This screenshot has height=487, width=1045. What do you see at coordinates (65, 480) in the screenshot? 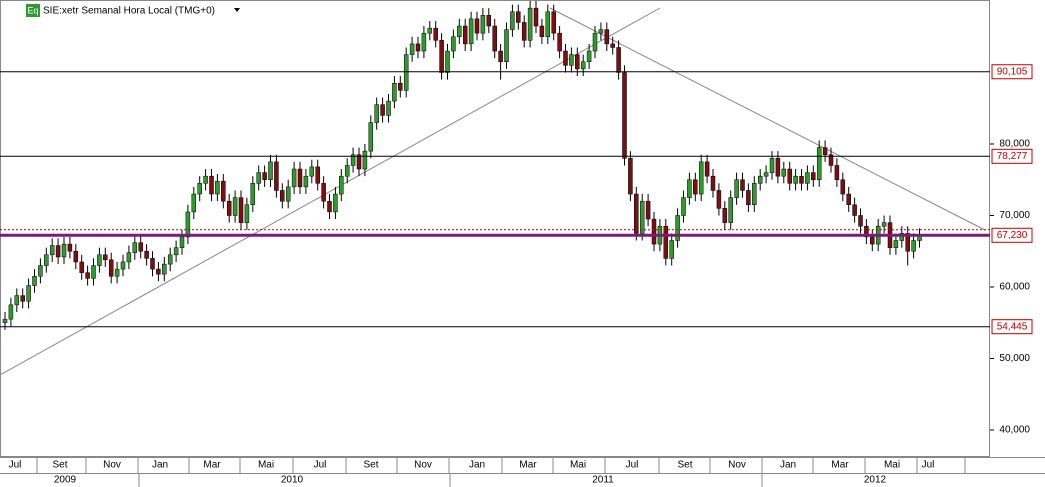
I see `year-label: 2009` at bounding box center [65, 480].